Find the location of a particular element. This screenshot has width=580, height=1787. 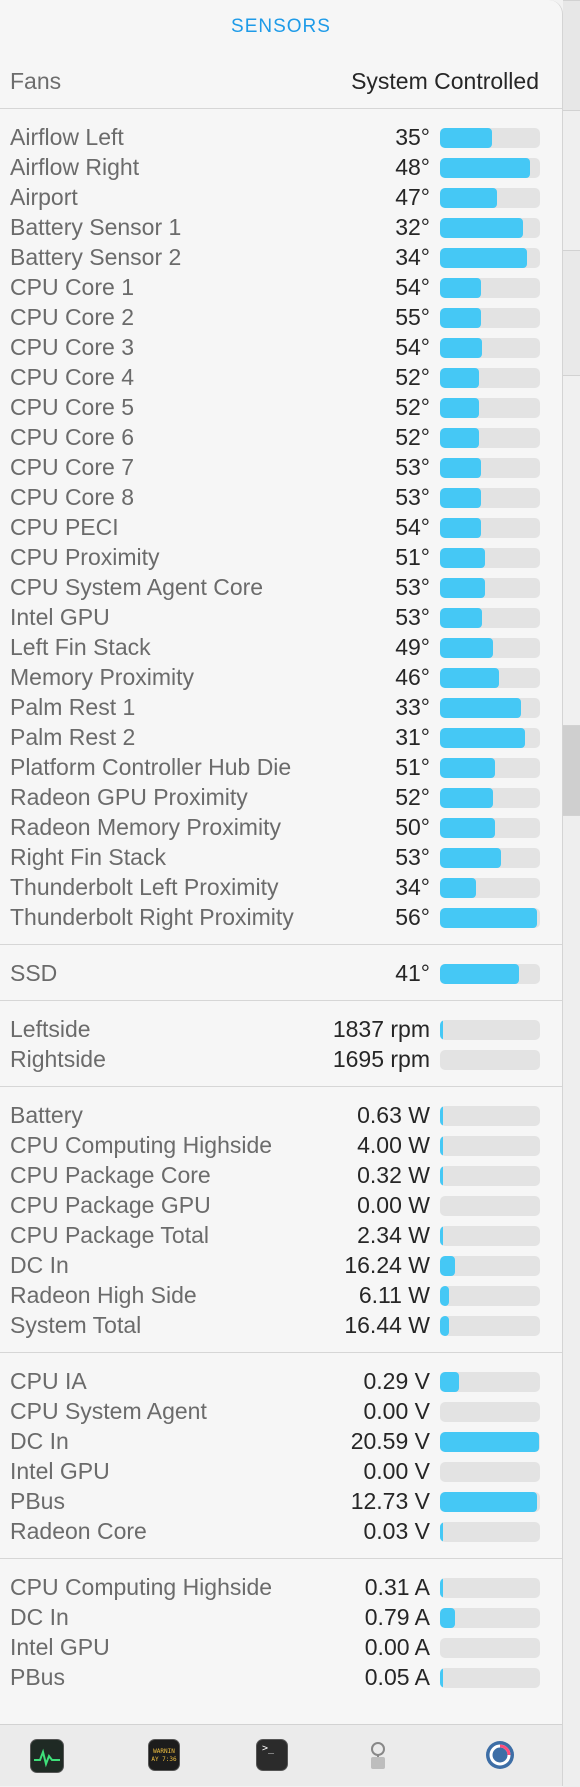

sensor-row: CPU Core 1 54° is located at coordinates (281, 287).